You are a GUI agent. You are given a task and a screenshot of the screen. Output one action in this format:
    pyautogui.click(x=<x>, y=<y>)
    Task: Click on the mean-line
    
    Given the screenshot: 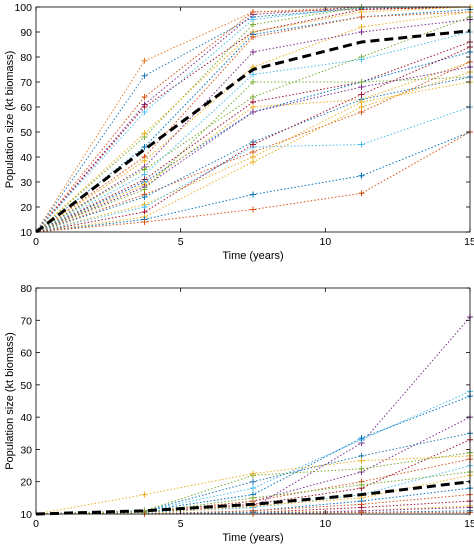 What is the action you would take?
    pyautogui.click(x=253, y=498)
    